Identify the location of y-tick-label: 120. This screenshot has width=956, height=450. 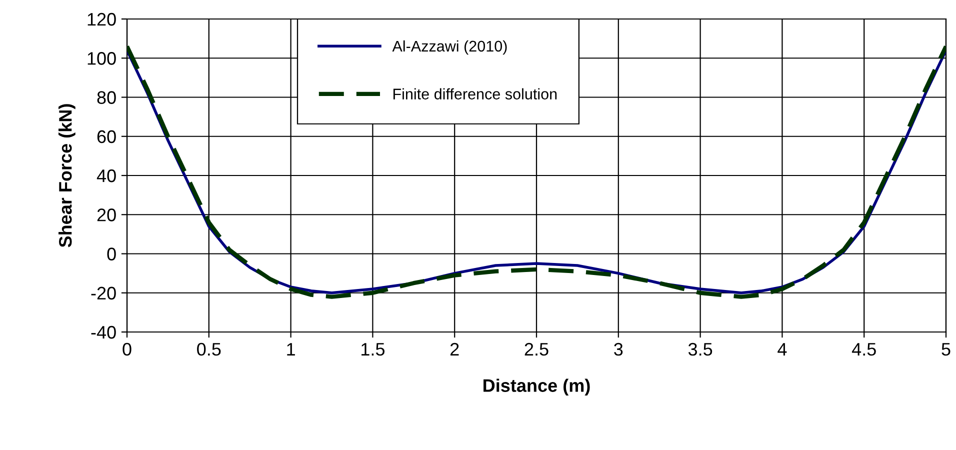
(102, 19).